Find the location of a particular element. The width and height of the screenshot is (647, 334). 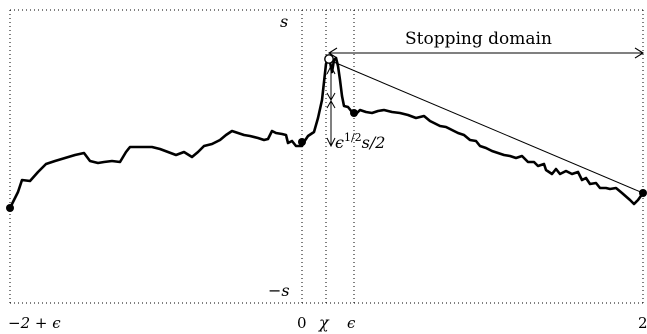

stopping-domain-arrow is located at coordinates (486, 53).